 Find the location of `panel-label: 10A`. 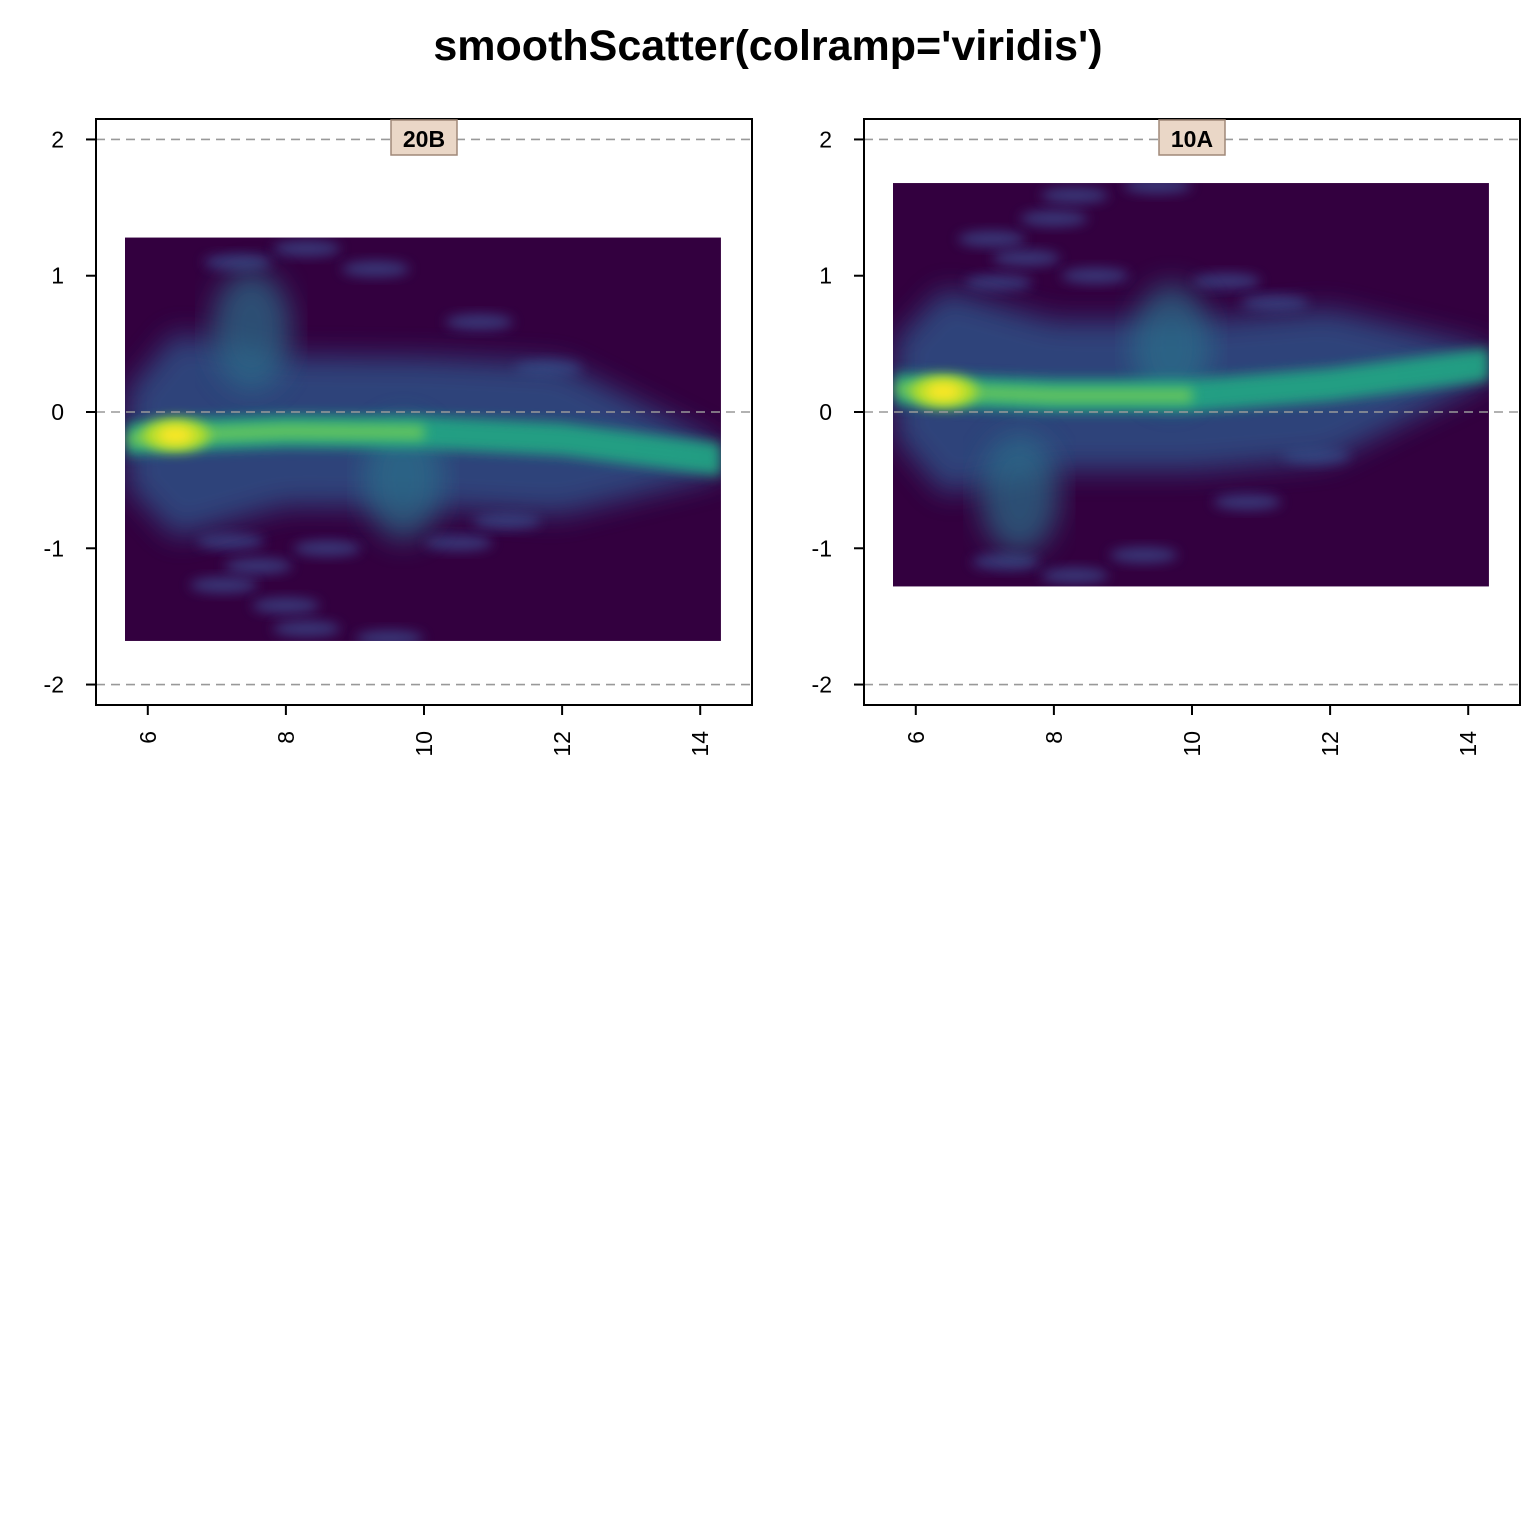

panel-label: 10A is located at coordinates (1192, 139).